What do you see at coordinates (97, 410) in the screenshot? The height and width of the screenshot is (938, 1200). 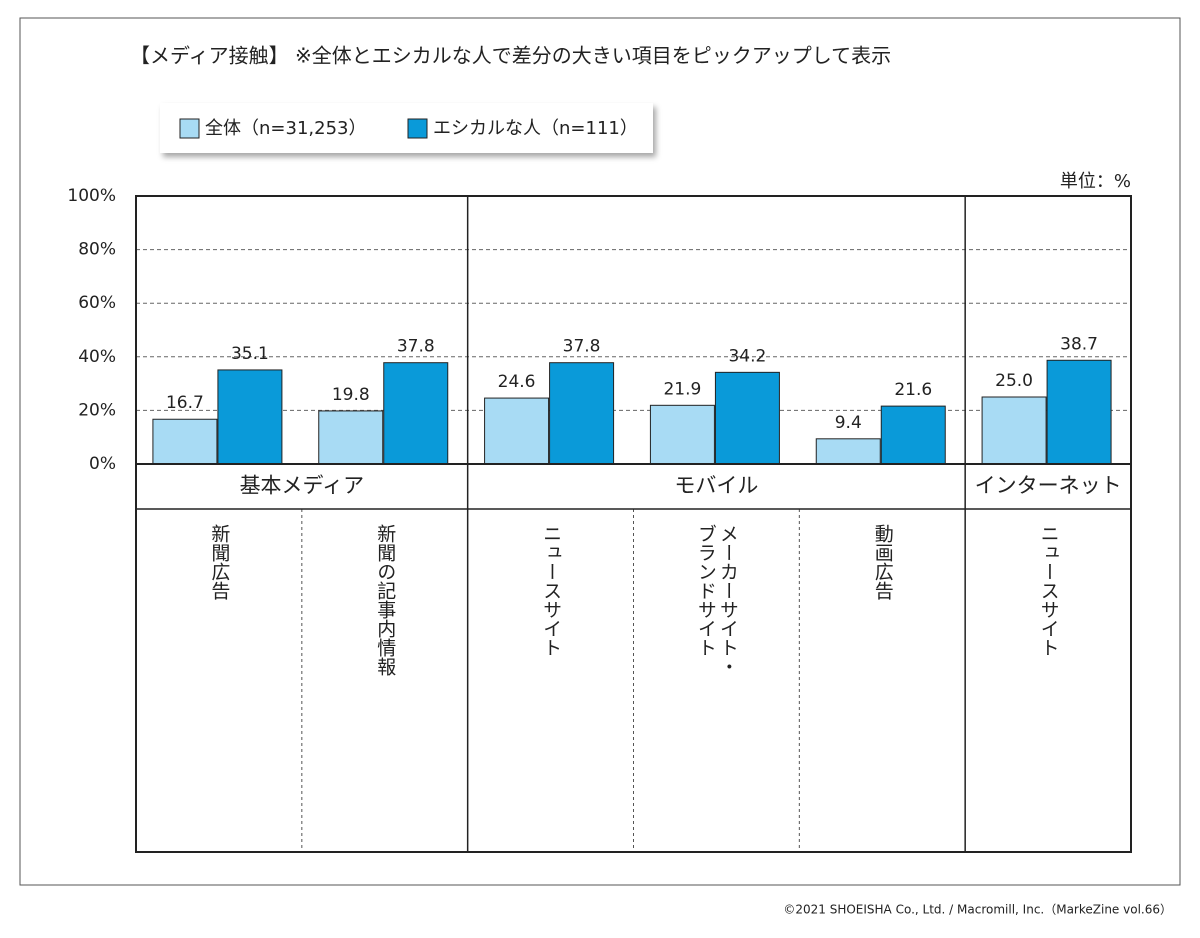 I see `y-tick-label: 20%` at bounding box center [97, 410].